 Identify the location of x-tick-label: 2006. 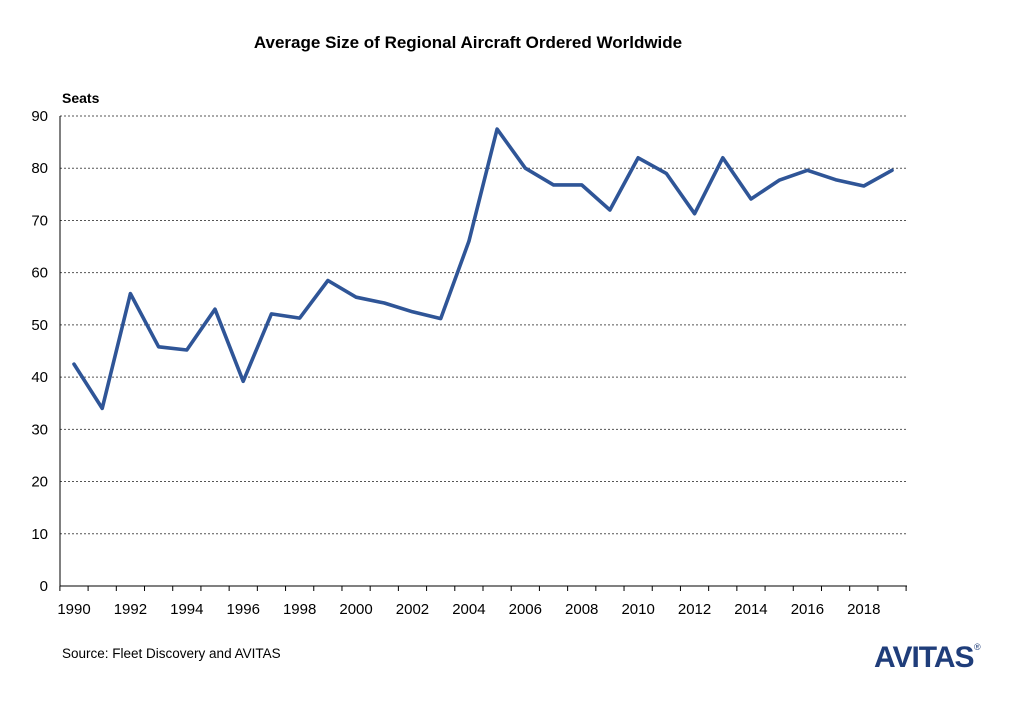
(525, 609).